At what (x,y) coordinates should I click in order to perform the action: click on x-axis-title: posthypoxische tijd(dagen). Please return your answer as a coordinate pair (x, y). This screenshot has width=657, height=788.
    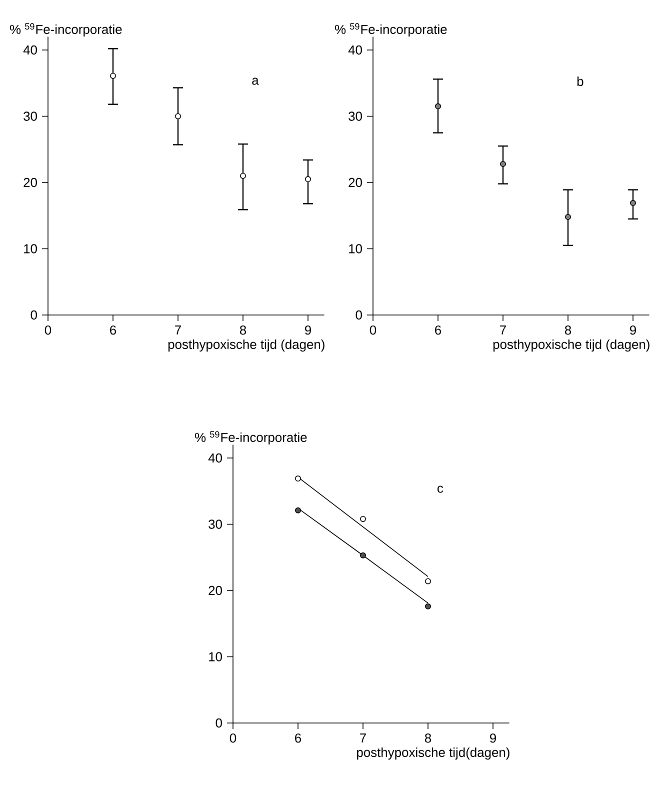
    Looking at the image, I should click on (433, 754).